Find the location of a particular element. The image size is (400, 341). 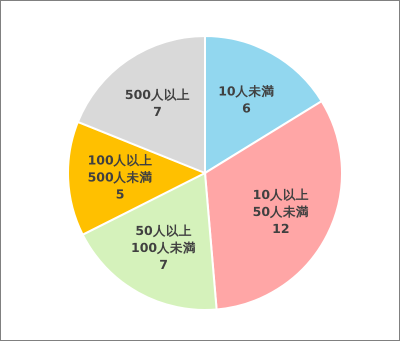

slice-label: 500人以上 is located at coordinates (157, 94).